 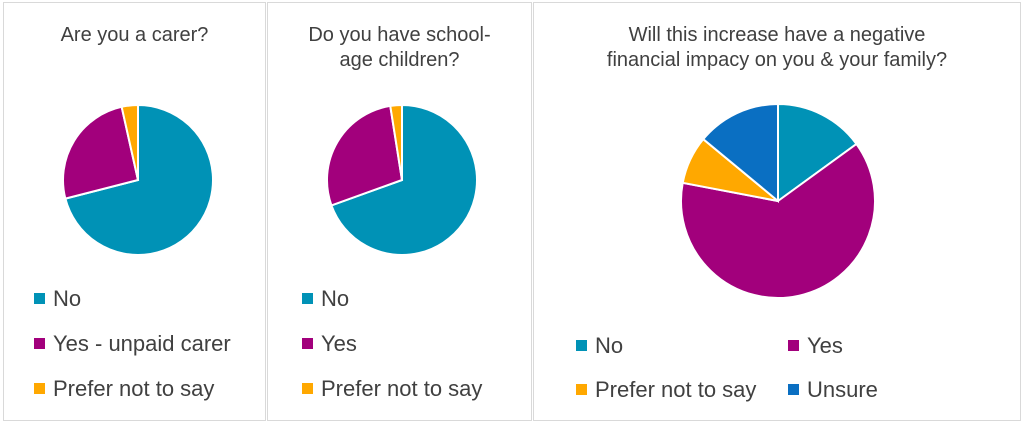 What do you see at coordinates (740, 153) in the screenshot?
I see `pie-slice-unsure` at bounding box center [740, 153].